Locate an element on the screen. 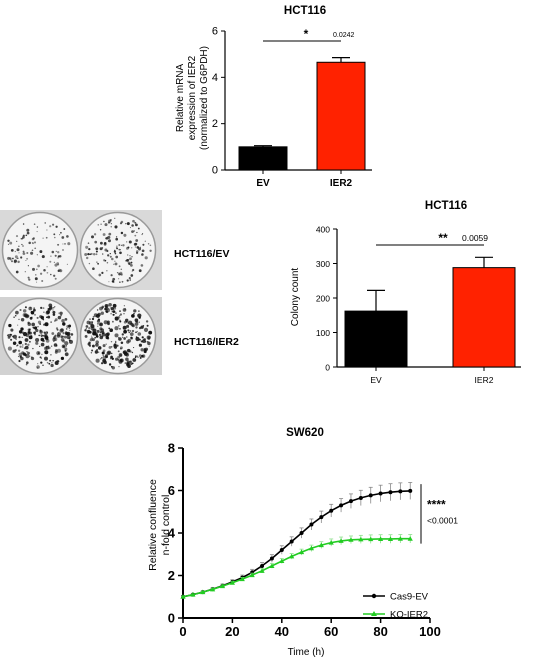  chart3-ytick-label: 4 is located at coordinates (172, 533).